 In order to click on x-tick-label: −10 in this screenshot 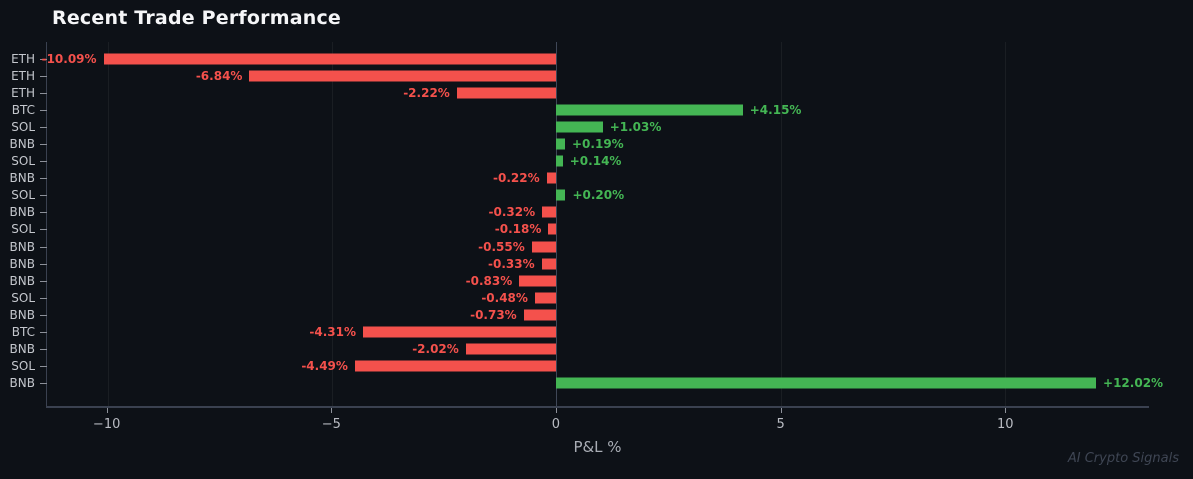, I will do `click(106, 424)`.